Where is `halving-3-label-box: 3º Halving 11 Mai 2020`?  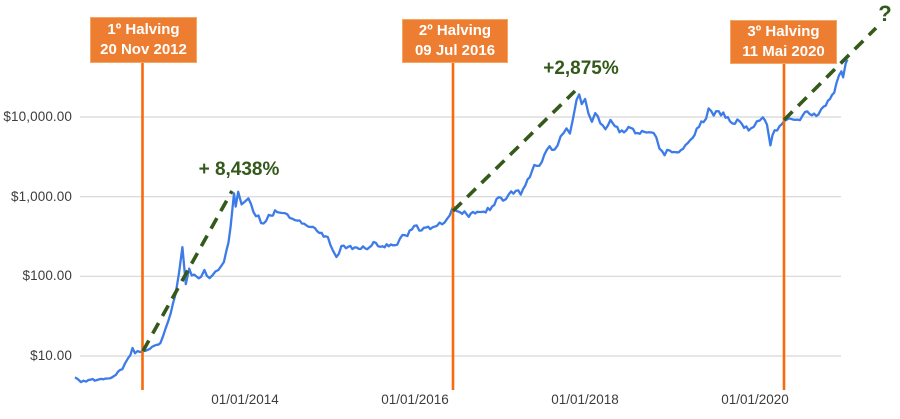 halving-3-label-box: 3º Halving 11 Mai 2020 is located at coordinates (783, 42).